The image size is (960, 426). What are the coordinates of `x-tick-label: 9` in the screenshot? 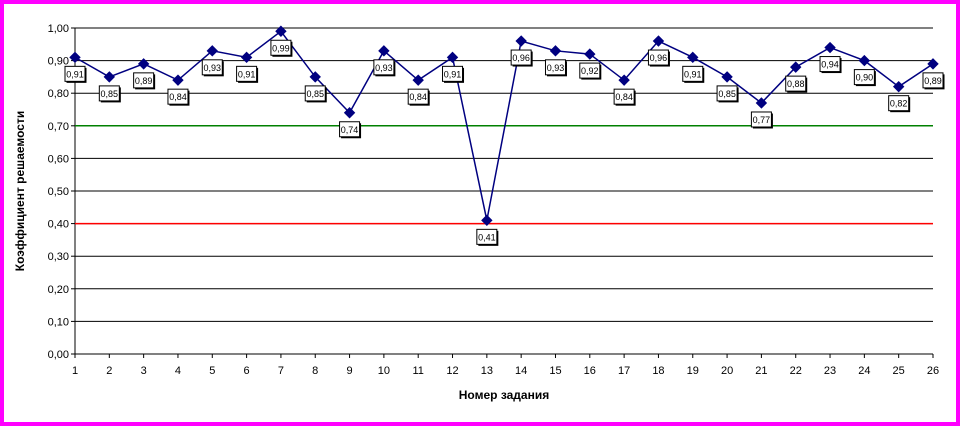 It's located at (349, 371).